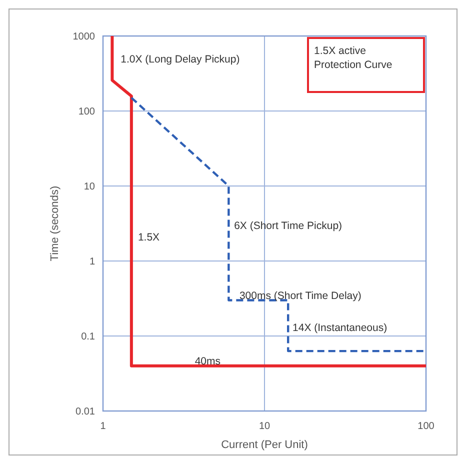  I want to click on annotation: 300ms (Short Time Delay), so click(300, 296).